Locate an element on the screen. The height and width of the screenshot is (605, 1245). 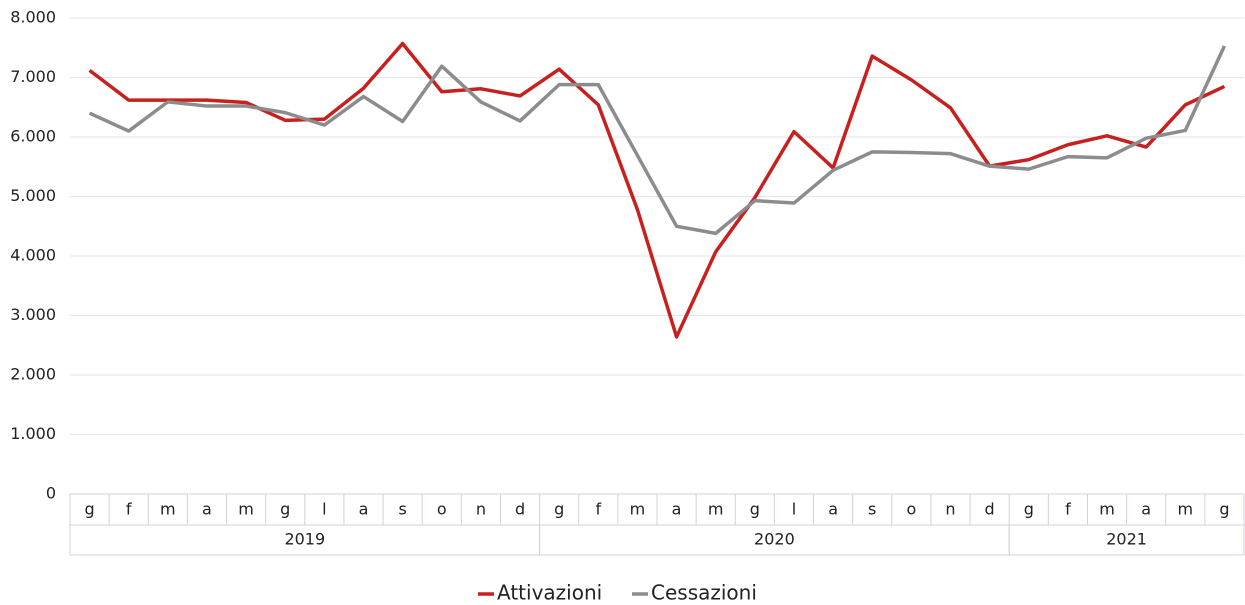
y-tick-label: 6.000 is located at coordinates (33, 136).